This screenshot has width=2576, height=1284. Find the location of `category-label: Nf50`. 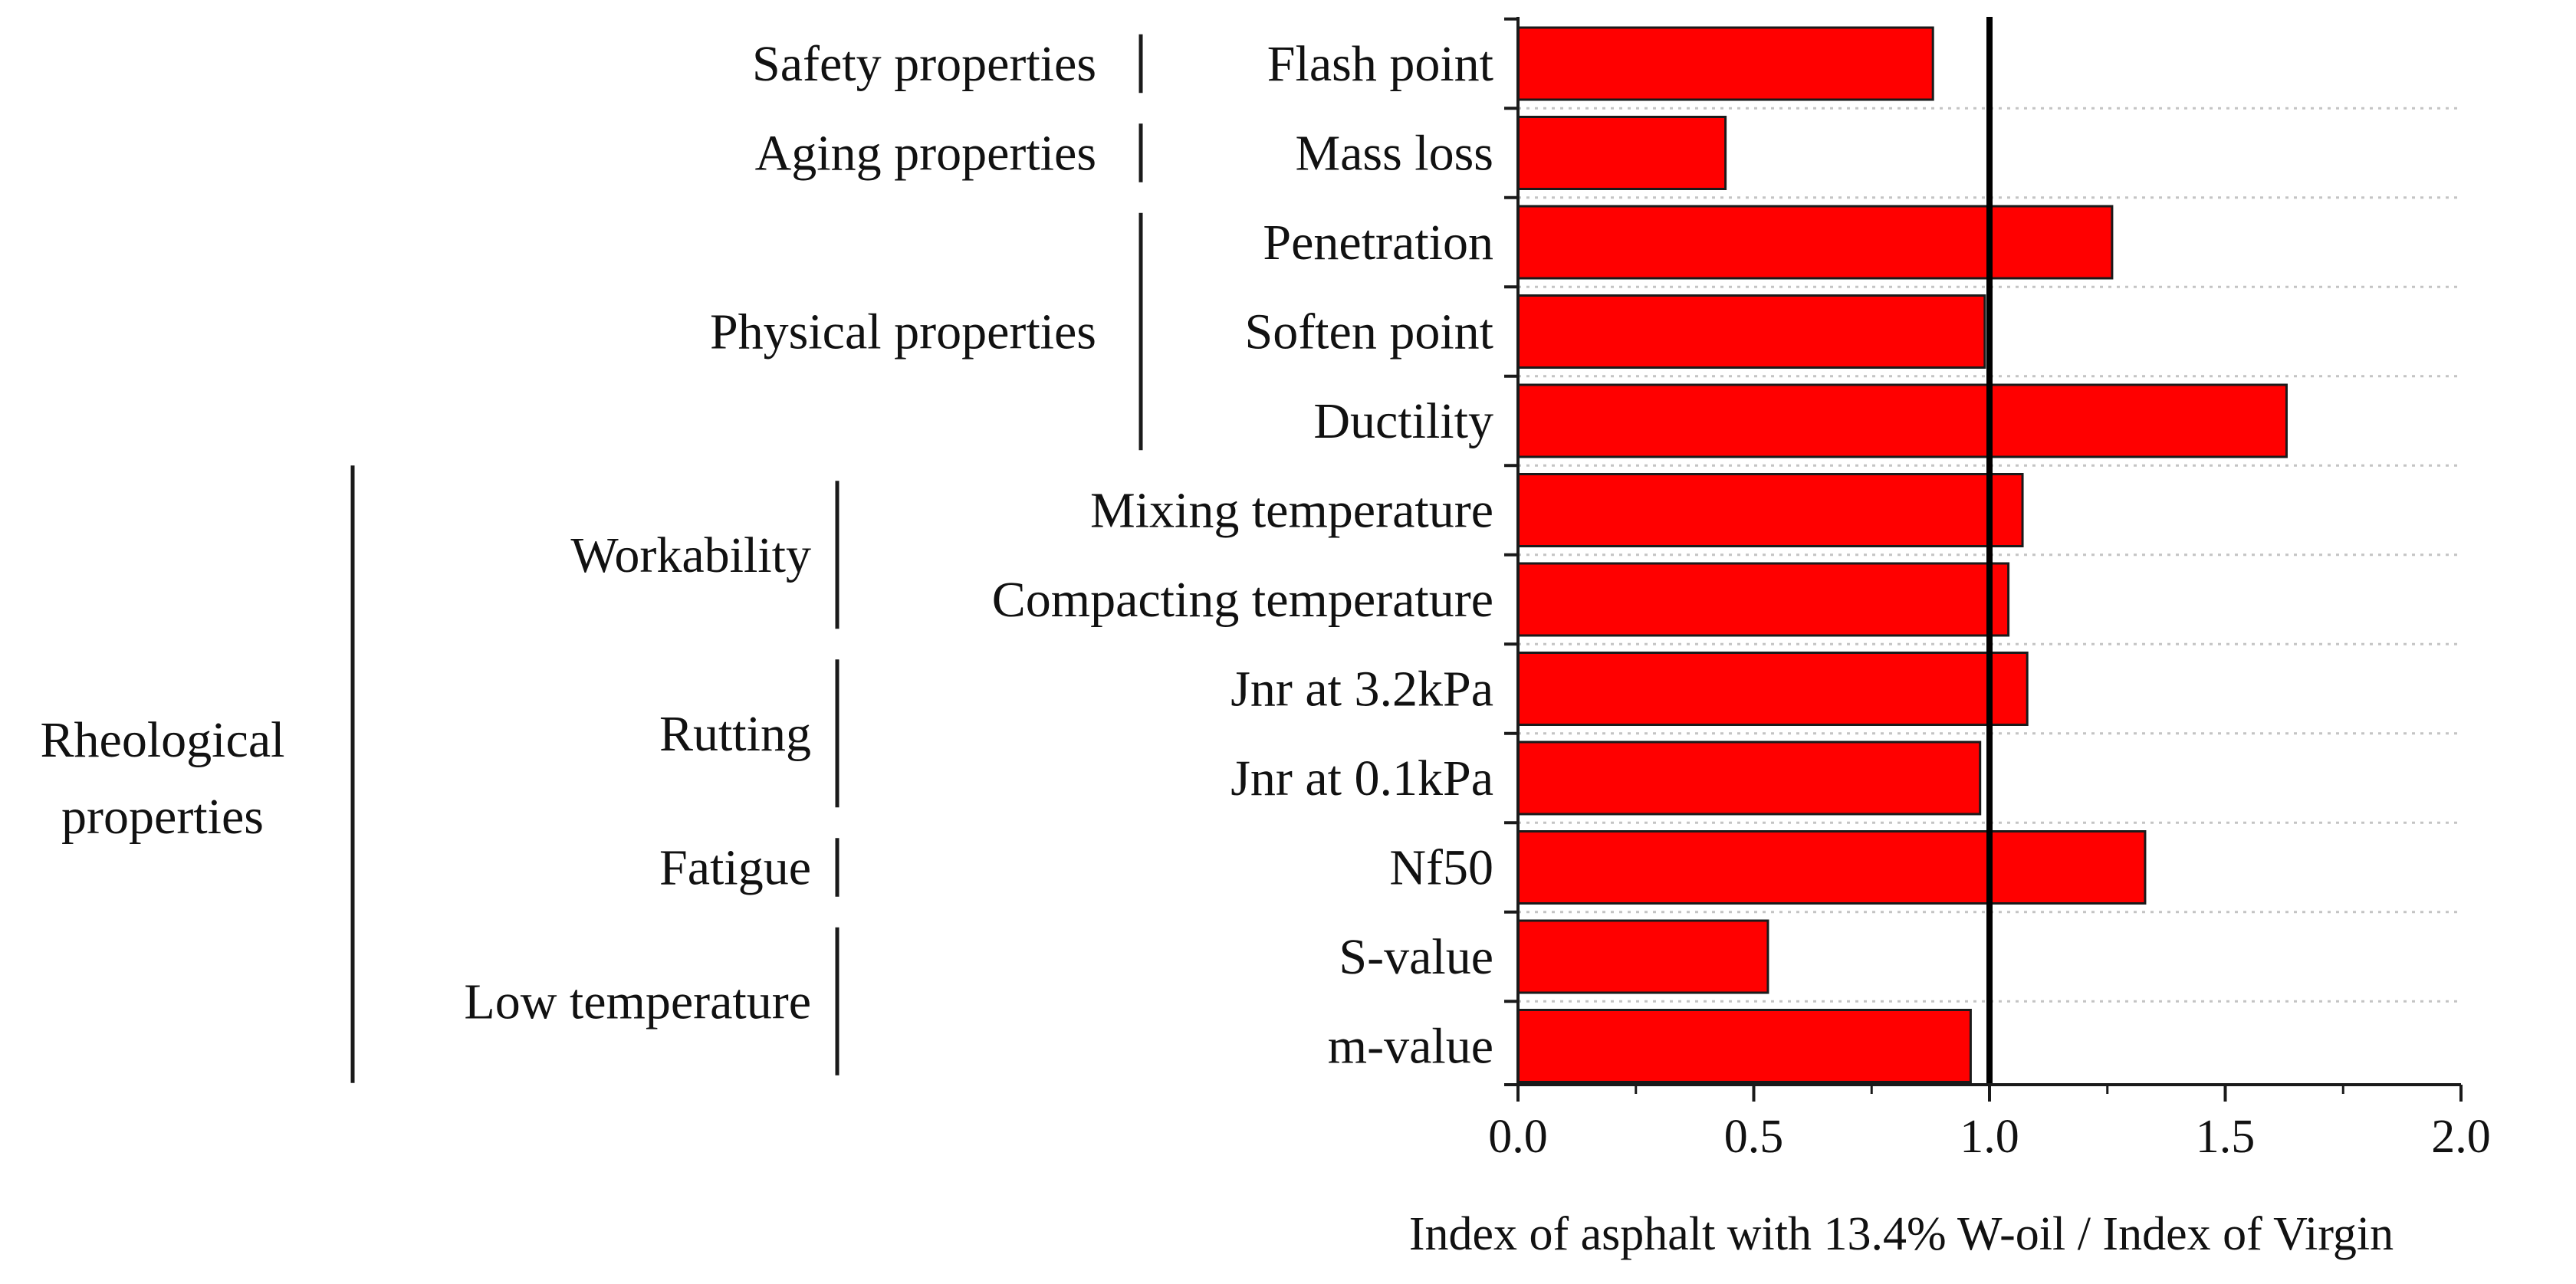

category-label: Nf50 is located at coordinates (1441, 868).